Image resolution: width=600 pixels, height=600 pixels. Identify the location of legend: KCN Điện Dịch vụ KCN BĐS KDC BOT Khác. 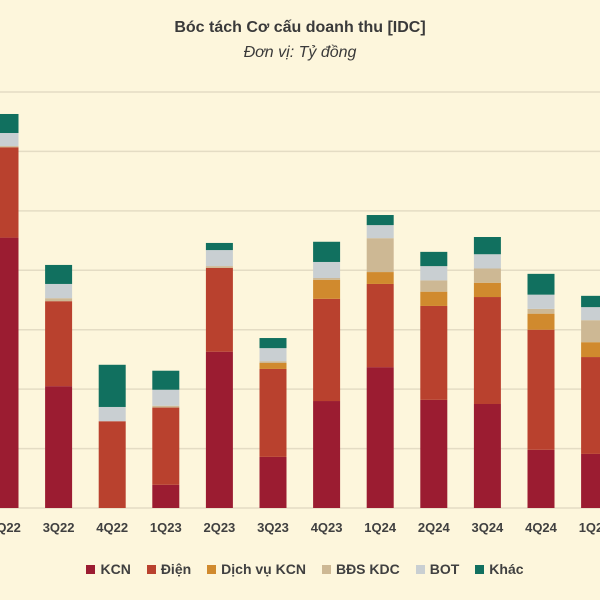
(300, 569).